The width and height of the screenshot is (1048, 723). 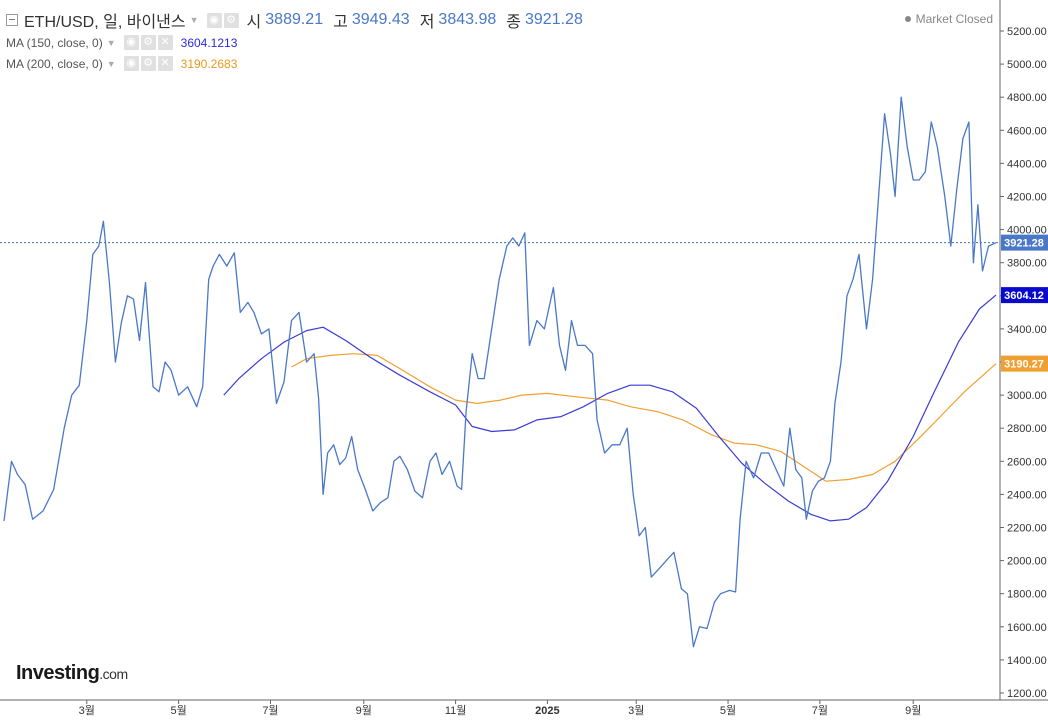 I want to click on investing-logo: Investing.com, so click(x=72, y=673).